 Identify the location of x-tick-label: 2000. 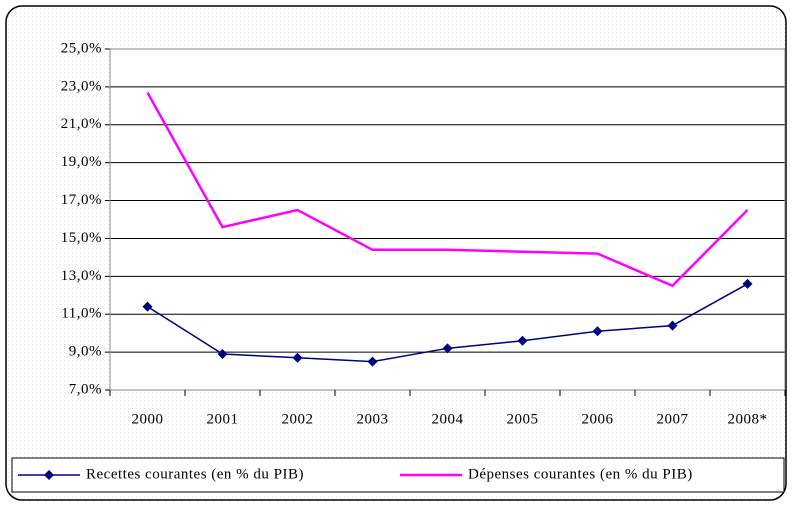
(148, 419).